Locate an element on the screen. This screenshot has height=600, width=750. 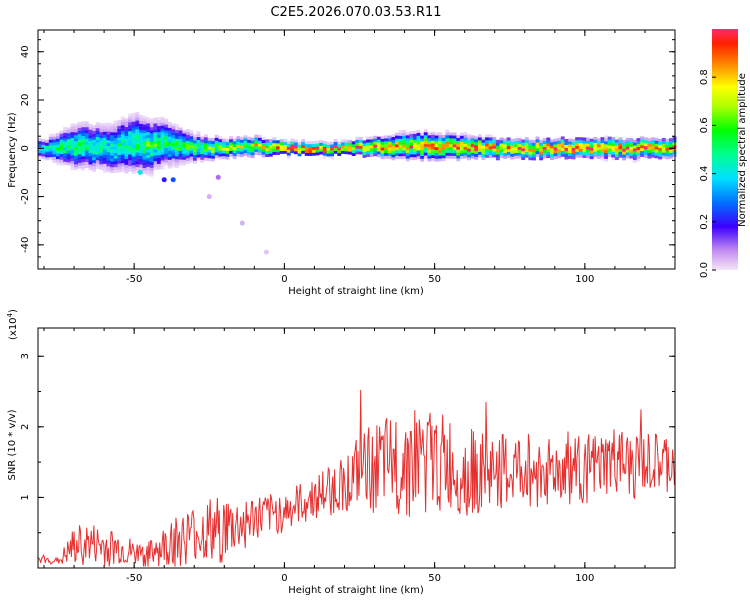
colorbar-tick-label: 0.8 is located at coordinates (704, 77).